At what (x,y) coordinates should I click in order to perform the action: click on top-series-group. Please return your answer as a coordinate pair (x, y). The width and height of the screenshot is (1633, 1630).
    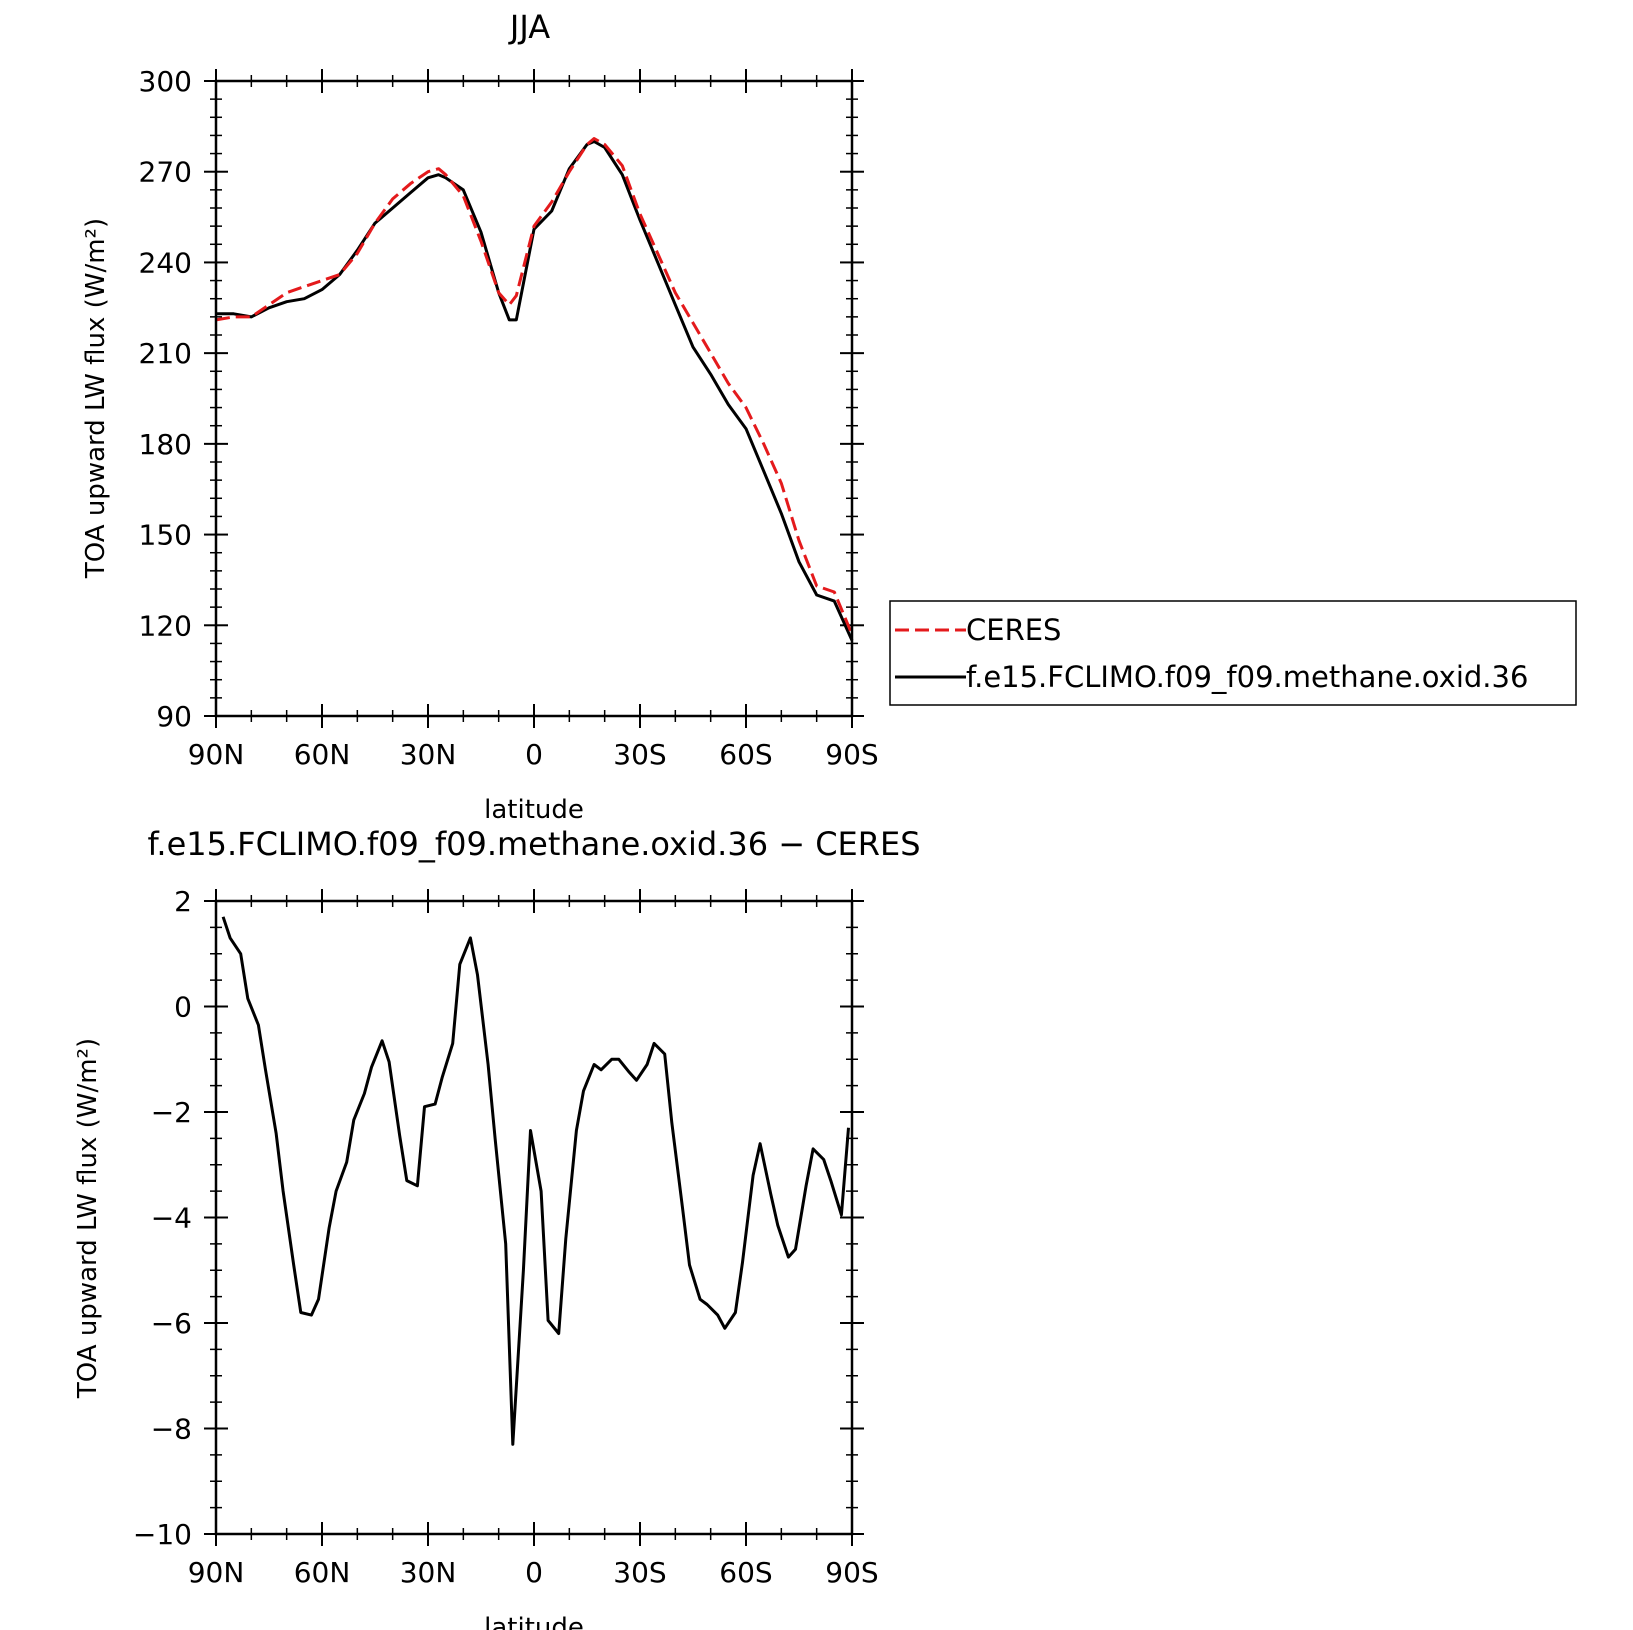
    Looking at the image, I should click on (534, 389).